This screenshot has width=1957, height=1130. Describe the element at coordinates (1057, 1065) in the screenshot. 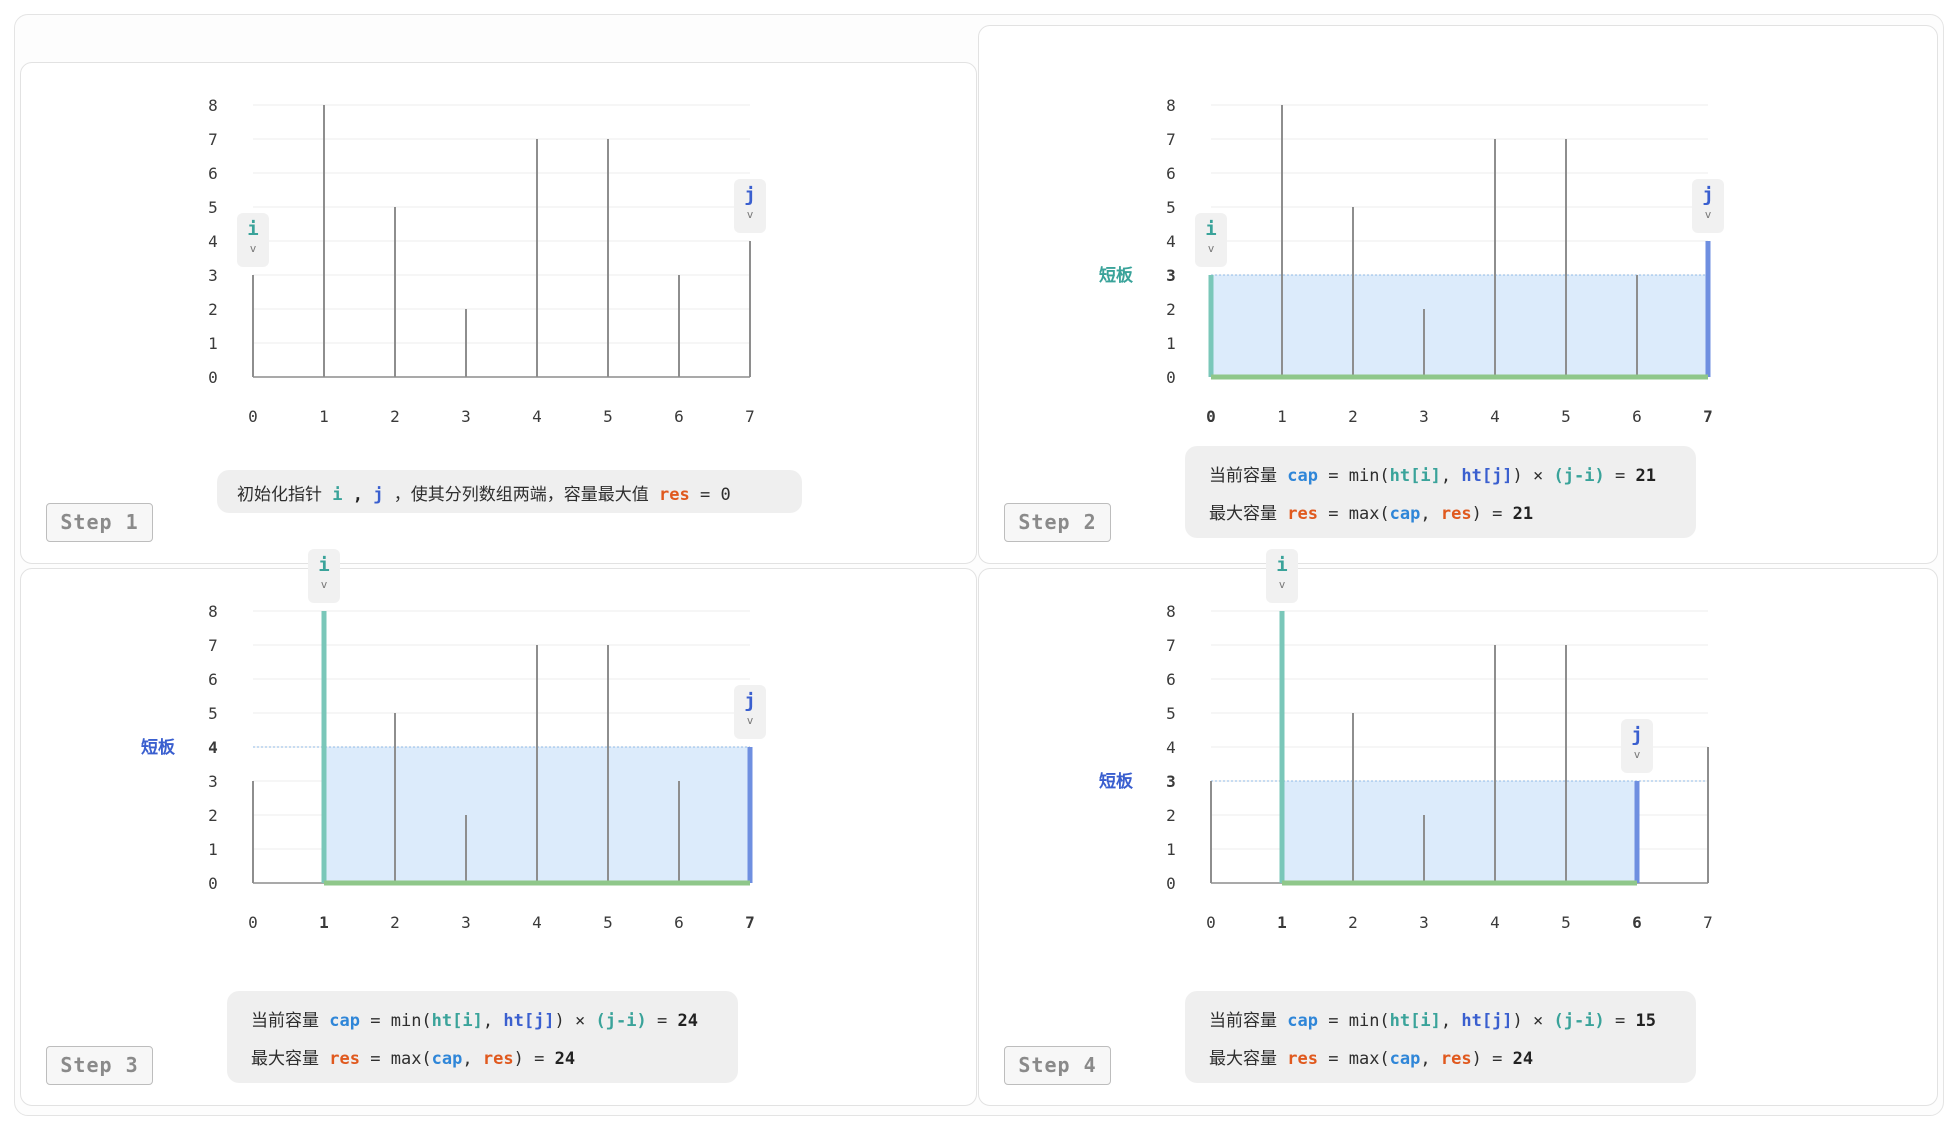

I see `step-4-label: Step 4` at that location.